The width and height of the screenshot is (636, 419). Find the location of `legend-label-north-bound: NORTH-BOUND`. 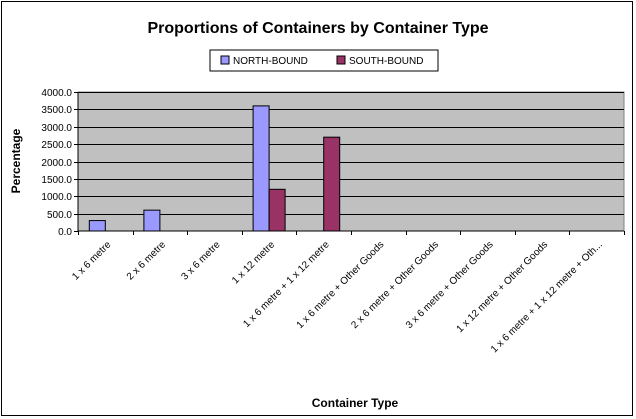

legend-label-north-bound: NORTH-BOUND is located at coordinates (270, 61).